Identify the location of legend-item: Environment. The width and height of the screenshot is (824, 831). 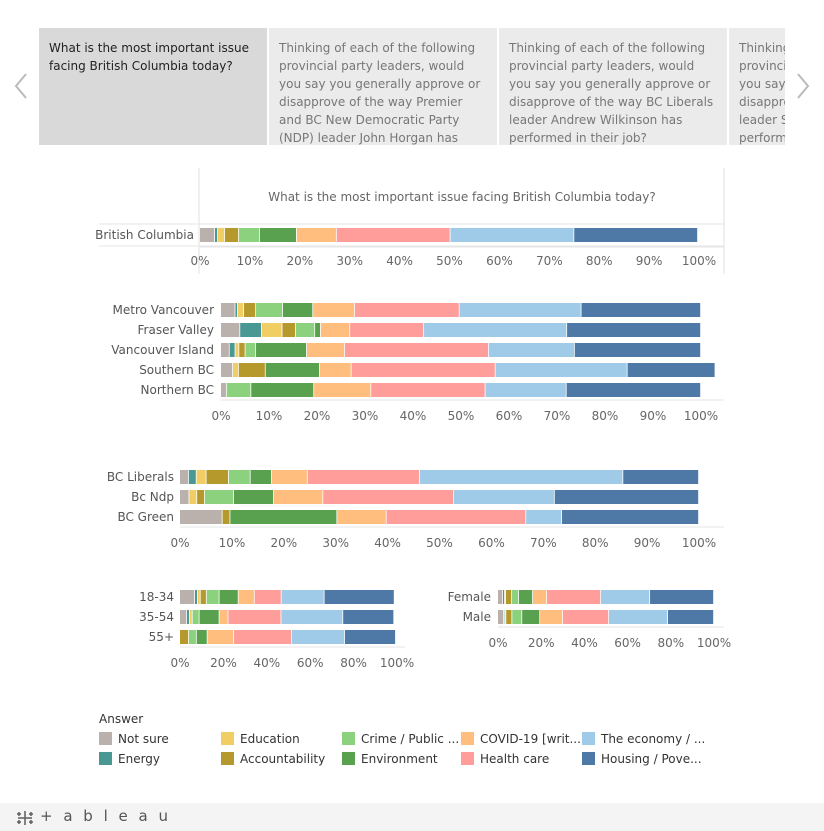
(390, 759).